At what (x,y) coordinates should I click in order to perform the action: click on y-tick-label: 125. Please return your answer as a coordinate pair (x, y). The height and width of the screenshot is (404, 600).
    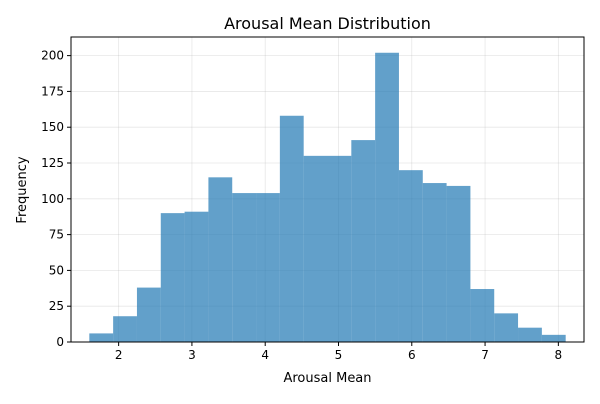
    Looking at the image, I should click on (52, 163).